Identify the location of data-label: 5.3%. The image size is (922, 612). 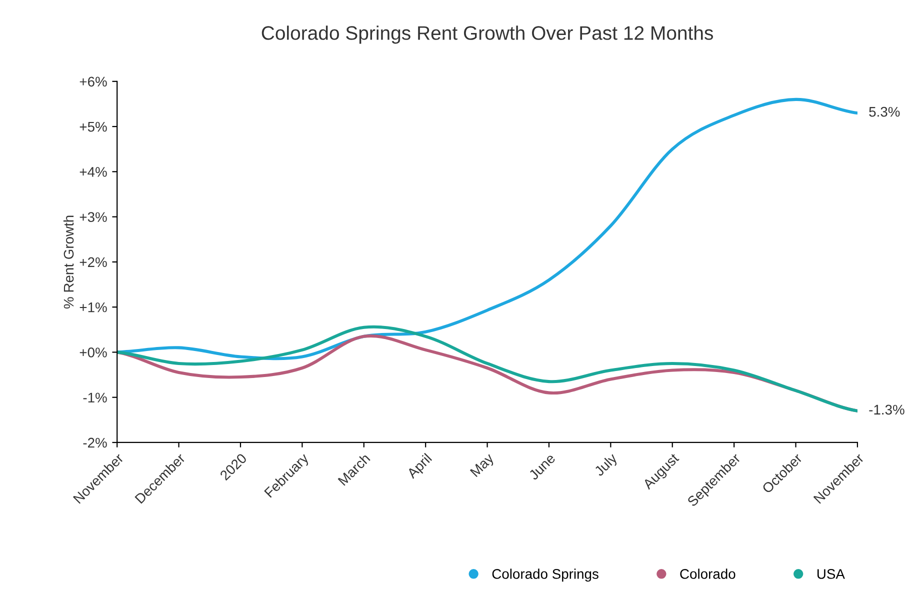
(884, 111).